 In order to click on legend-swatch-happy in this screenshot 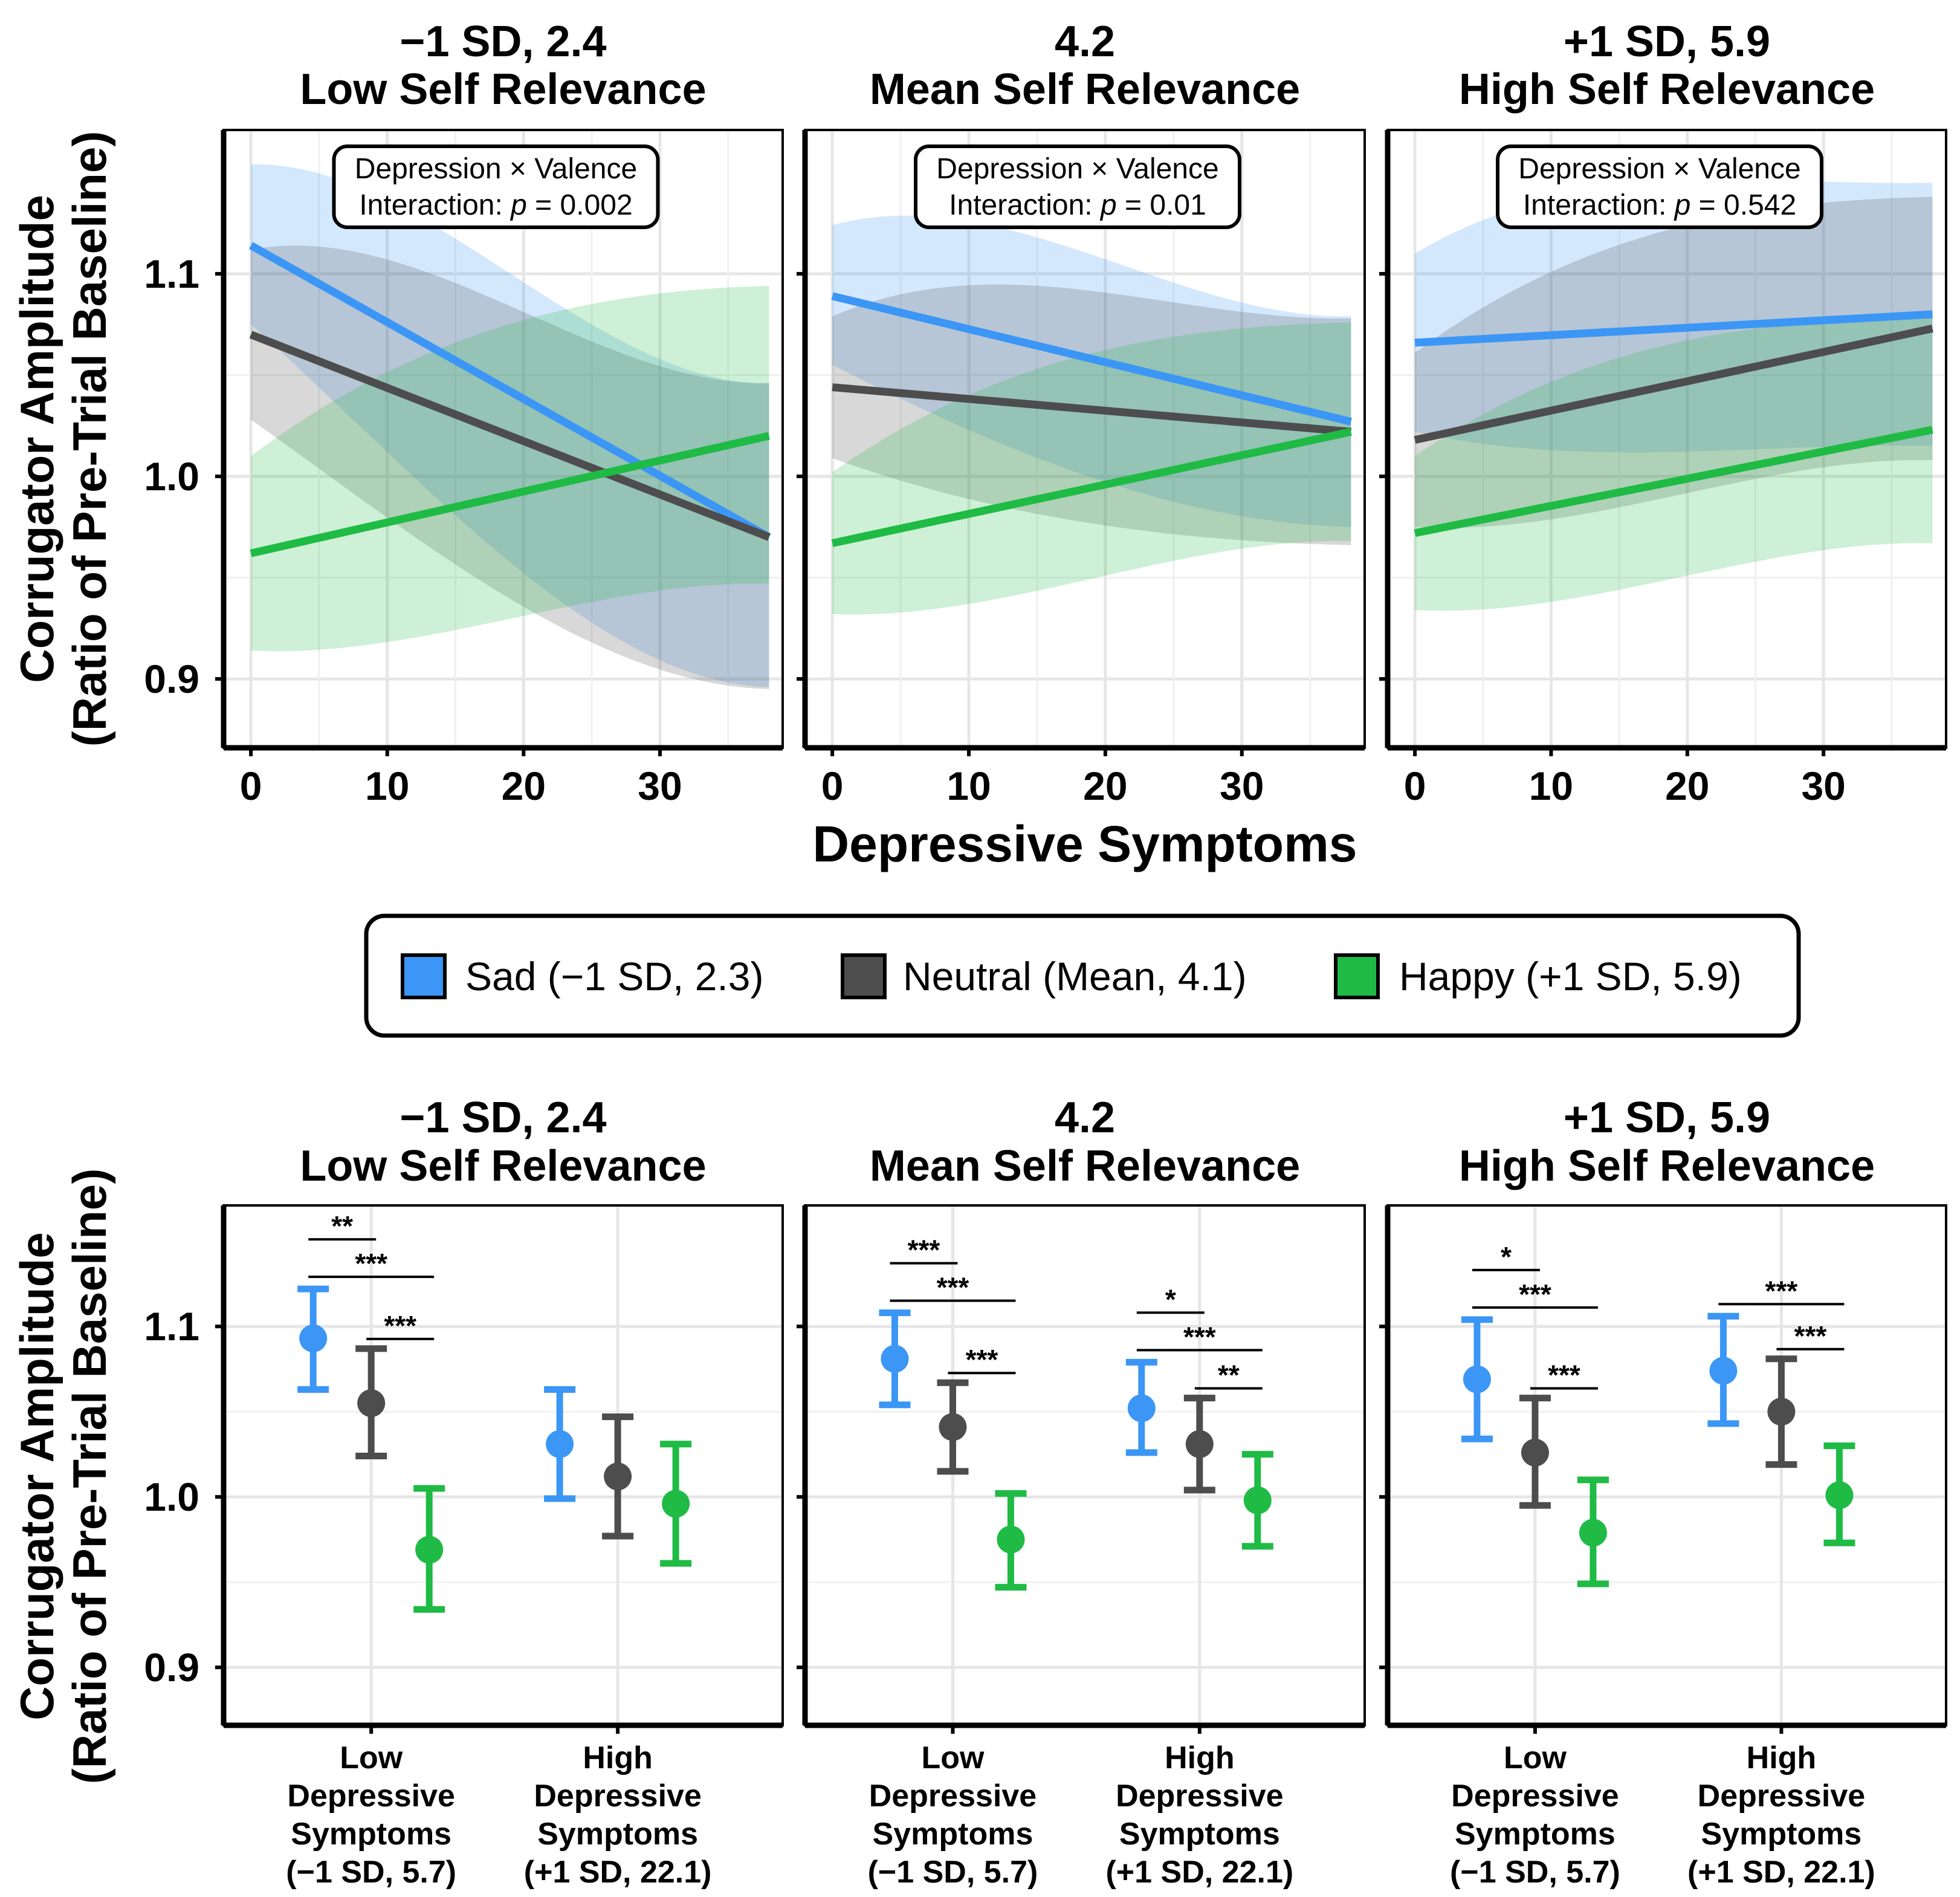, I will do `click(1357, 976)`.